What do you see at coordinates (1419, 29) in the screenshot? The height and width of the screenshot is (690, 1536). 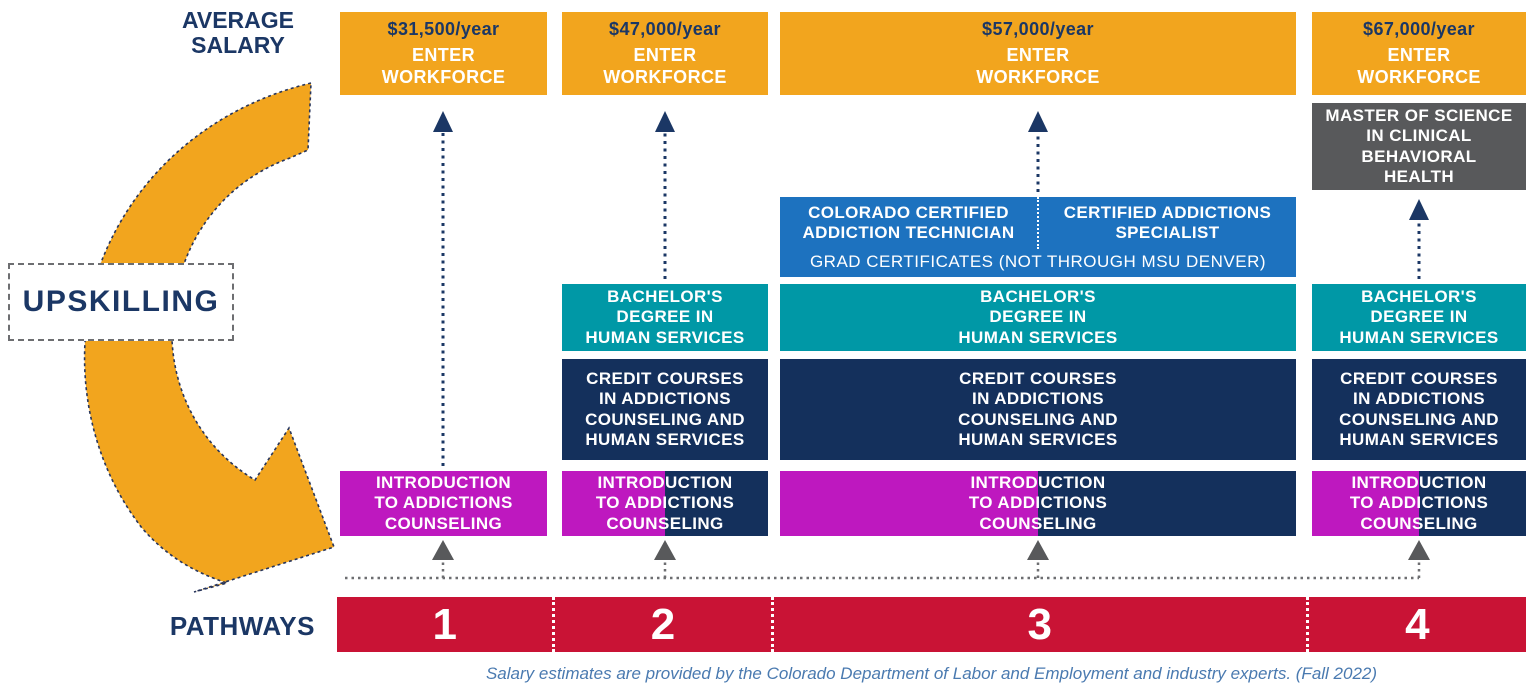 I see `salary-amount: $67,000/year` at bounding box center [1419, 29].